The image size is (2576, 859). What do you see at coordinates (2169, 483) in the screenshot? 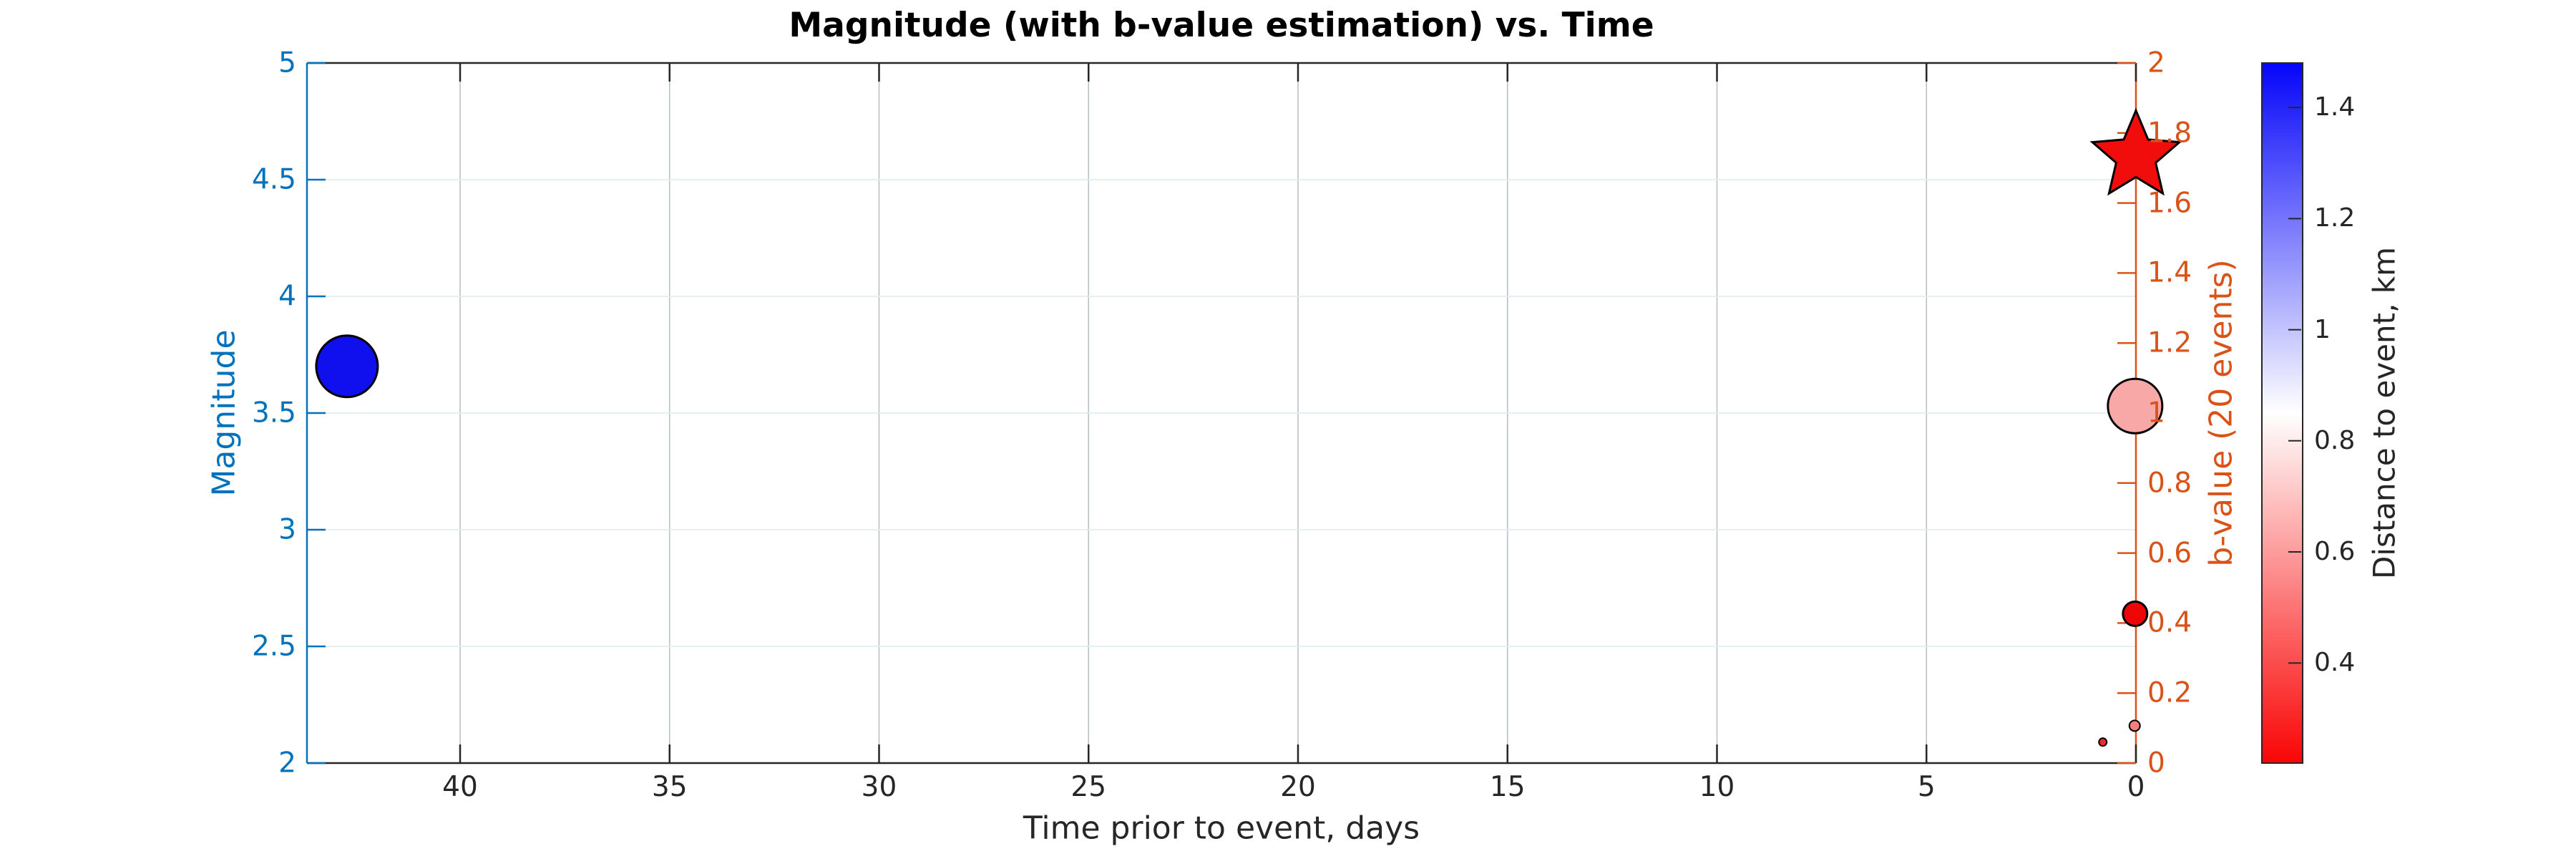
I see `y-right-tick-label: 0.8` at bounding box center [2169, 483].